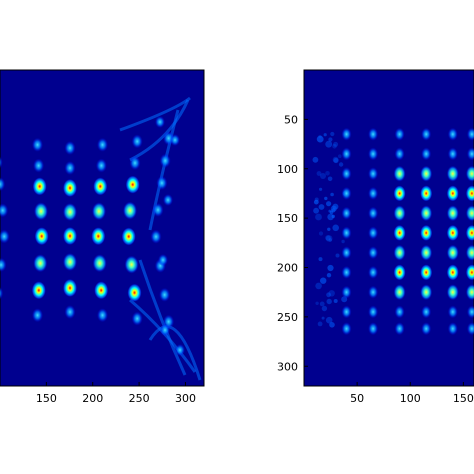  Describe the element at coordinates (287, 218) in the screenshot. I see `right-y-tick-label-150: 150` at that location.